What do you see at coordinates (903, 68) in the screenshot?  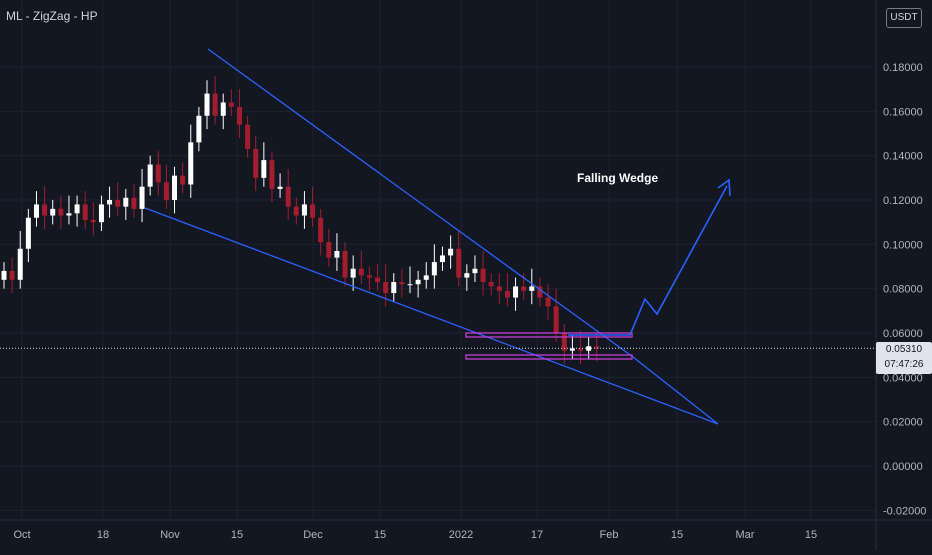 I see `y-tick-label: 0.18000` at bounding box center [903, 68].